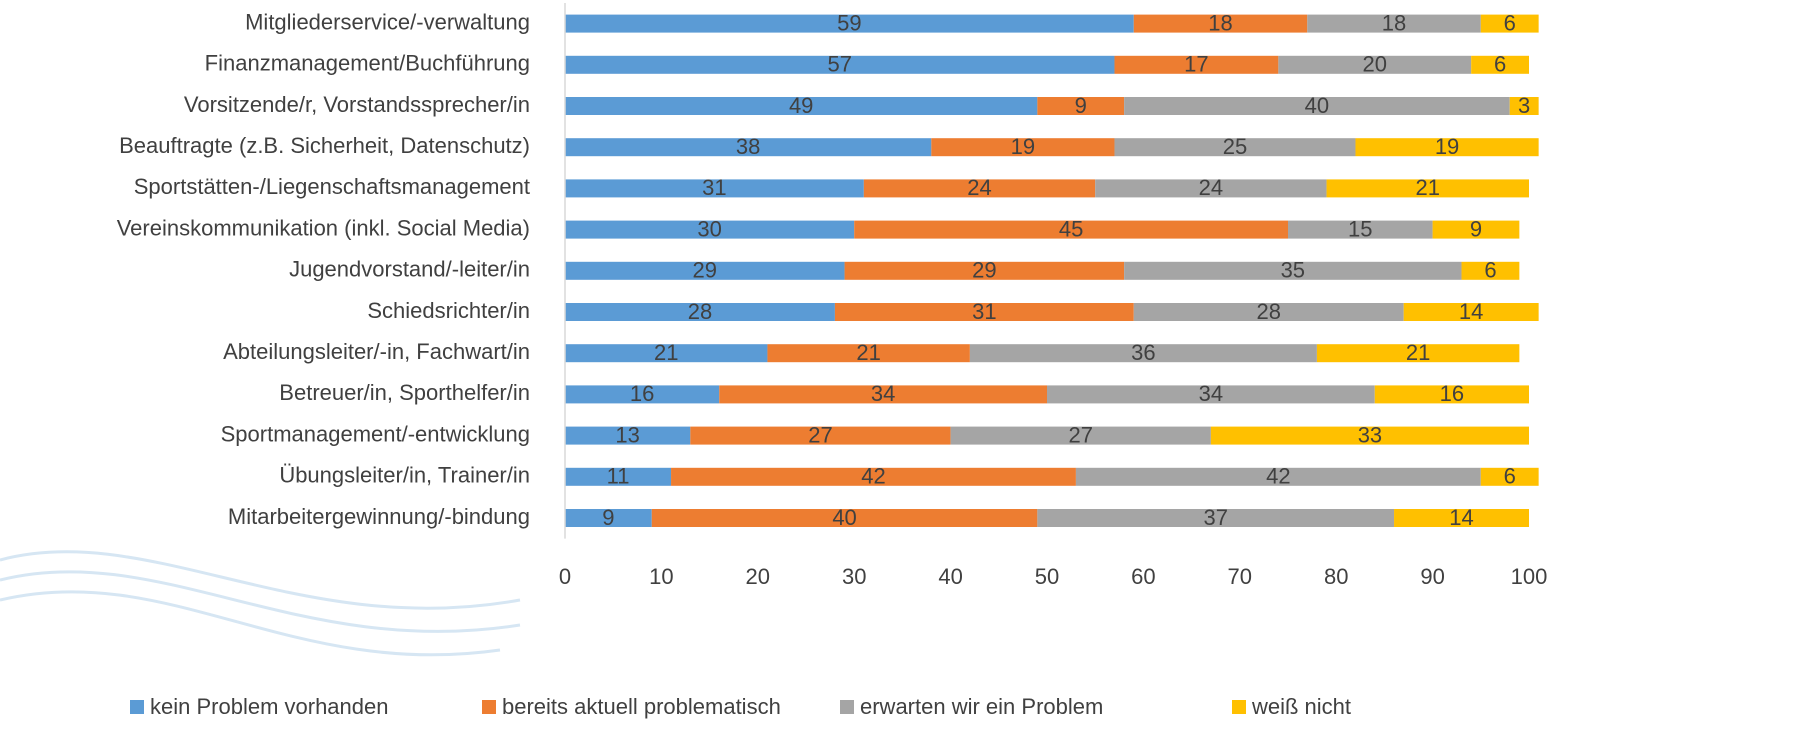 Image resolution: width=1808 pixels, height=734 pixels. I want to click on data-label: 11, so click(618, 476).